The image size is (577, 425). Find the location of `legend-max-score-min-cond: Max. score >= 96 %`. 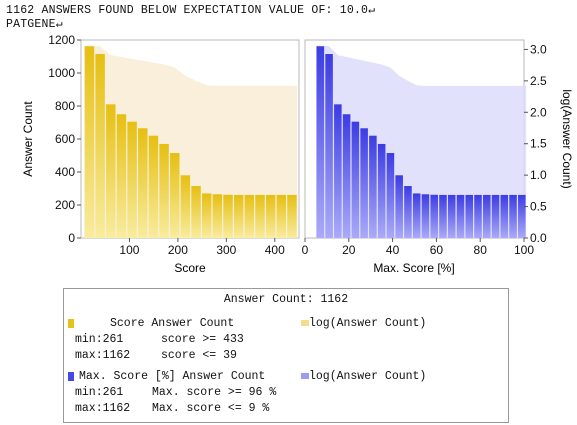

legend-max-score-min-cond: Max. score >= 96 % is located at coordinates (214, 392).